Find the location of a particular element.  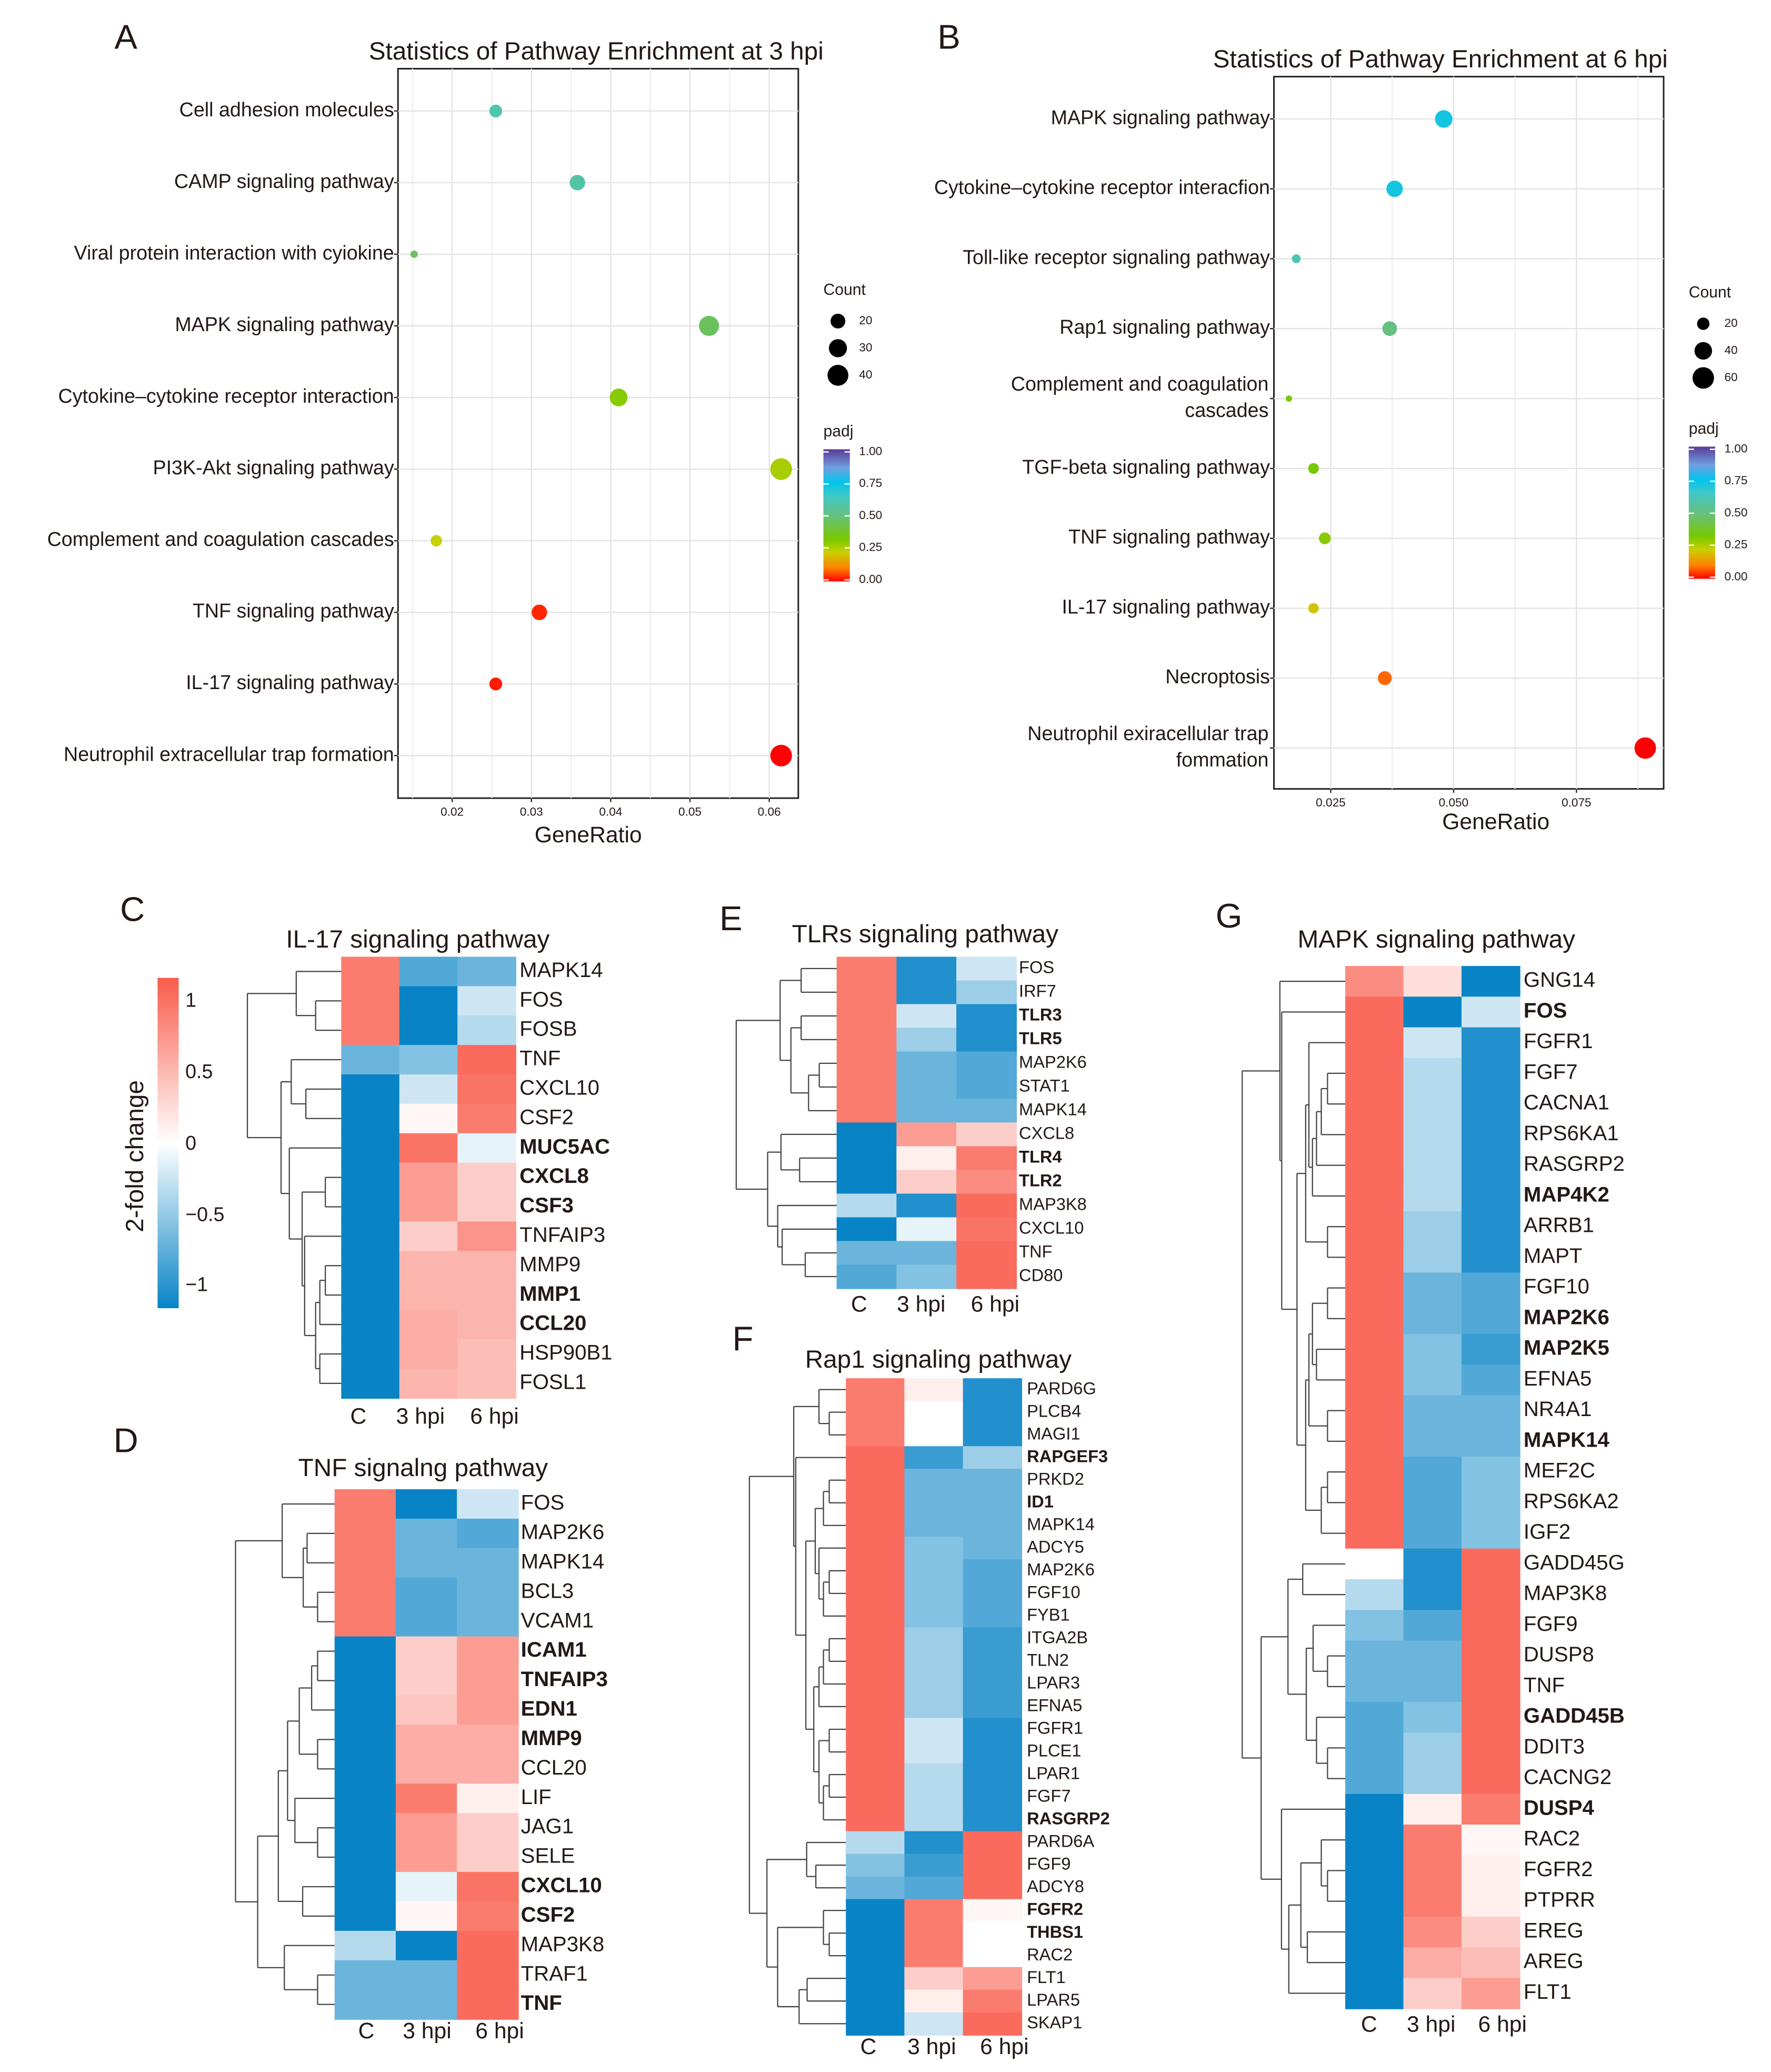

colorbar-label: 0.50 is located at coordinates (871, 515).